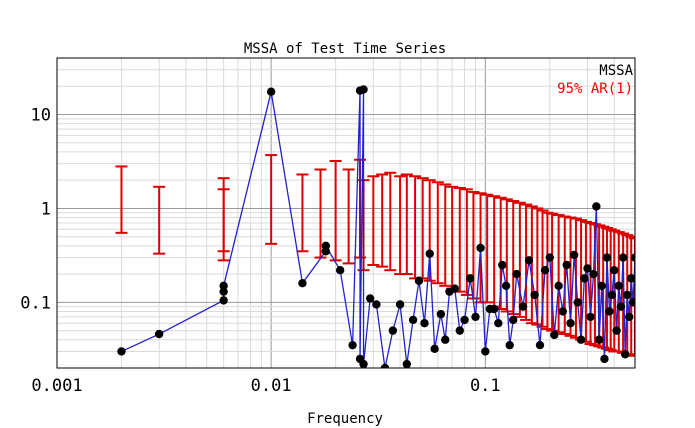  What do you see at coordinates (345, 419) in the screenshot?
I see `x-axis-label: Frequency` at bounding box center [345, 419].